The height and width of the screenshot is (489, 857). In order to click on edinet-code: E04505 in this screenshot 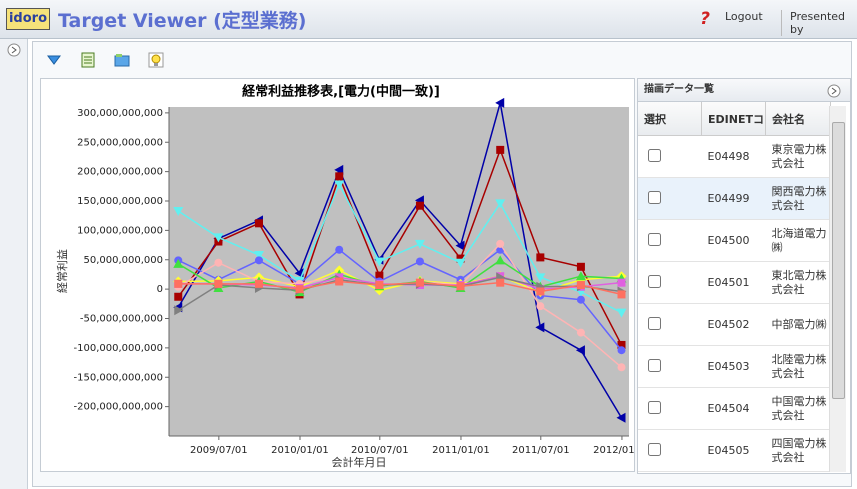, I will do `click(733, 450)`.